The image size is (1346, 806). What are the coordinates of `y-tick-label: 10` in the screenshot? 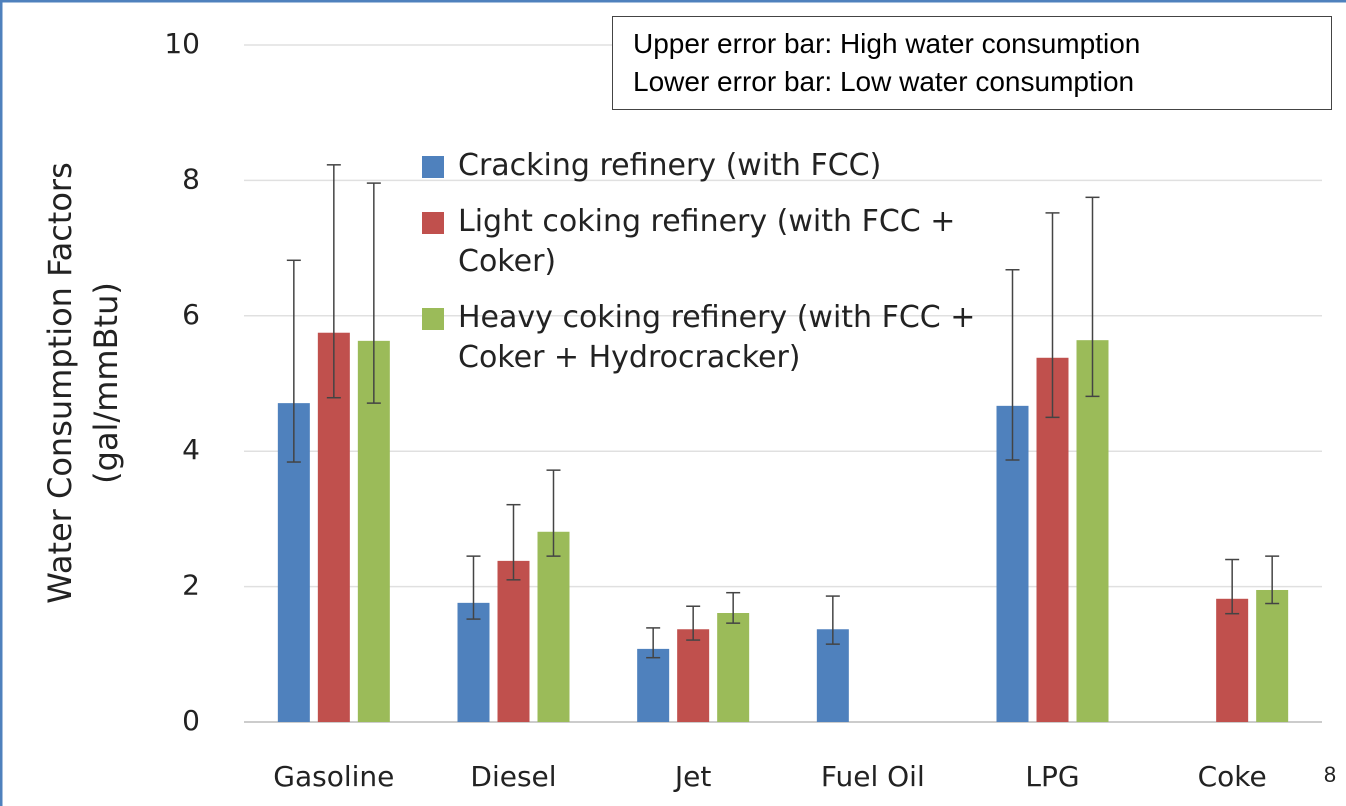 It's located at (182, 43).